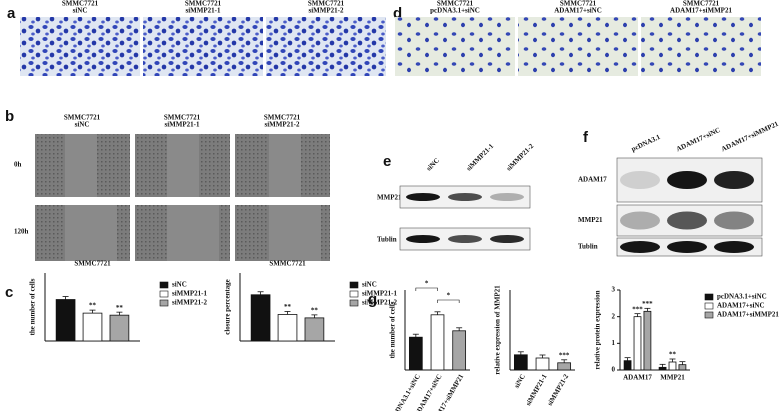  I want to click on y-tick-label: 1, so click(614, 343).